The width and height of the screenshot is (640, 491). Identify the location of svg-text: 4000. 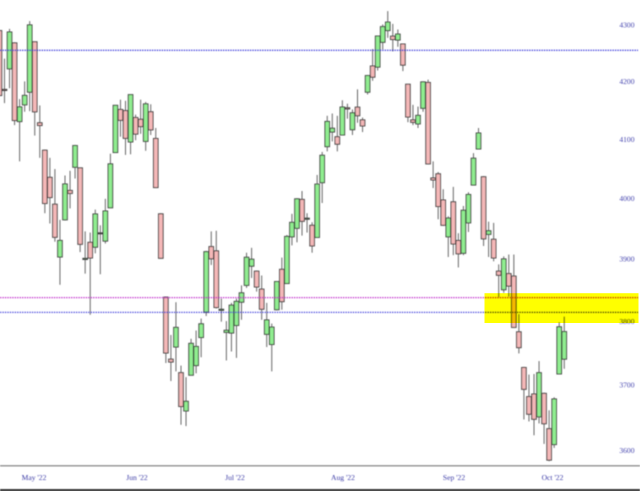
(626, 198).